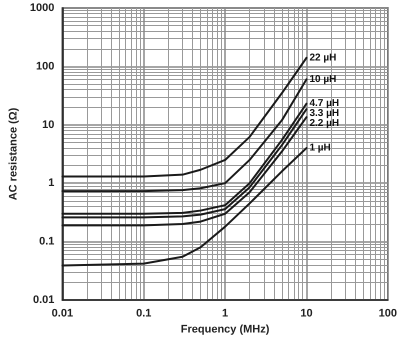  I want to click on series-label: 22 µH, so click(322, 58).